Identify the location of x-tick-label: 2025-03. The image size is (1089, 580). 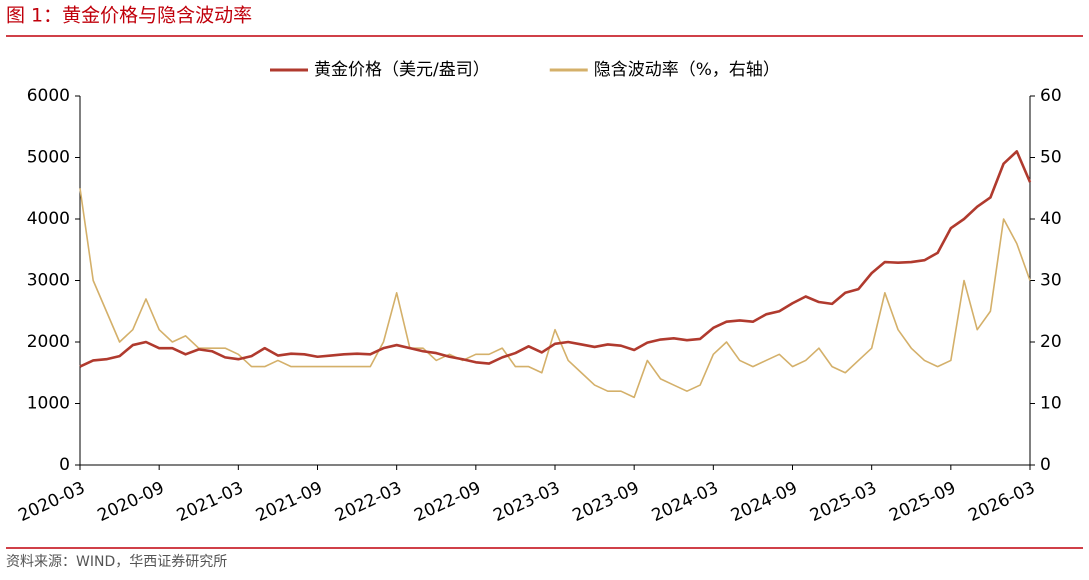
(843, 502).